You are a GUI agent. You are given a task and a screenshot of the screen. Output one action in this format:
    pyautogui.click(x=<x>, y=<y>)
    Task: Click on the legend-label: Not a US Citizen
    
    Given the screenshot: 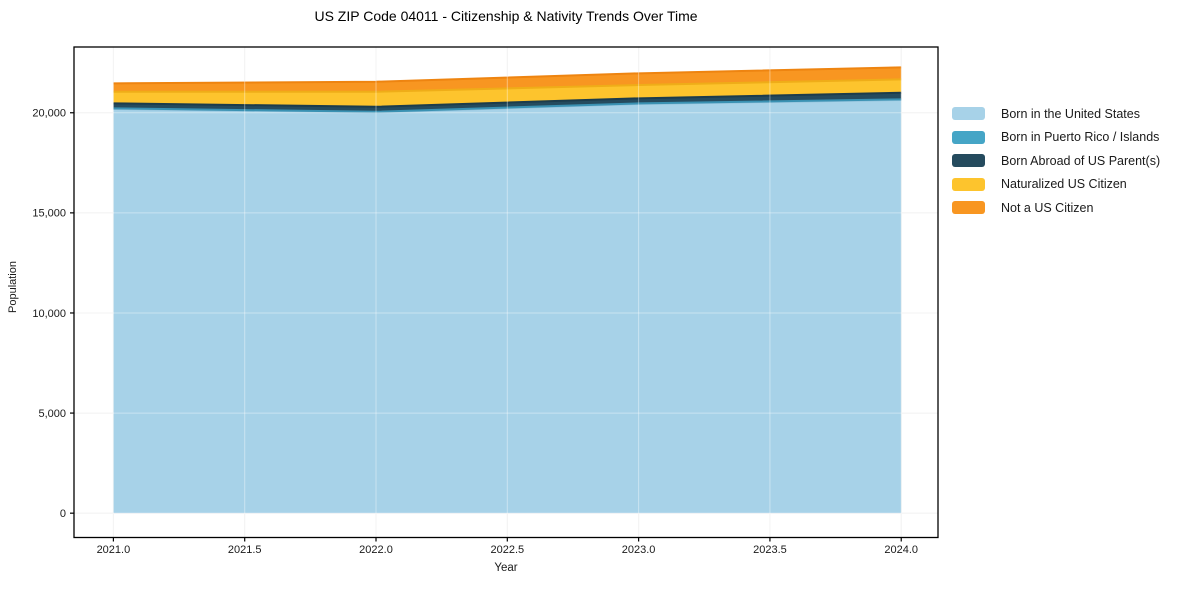 What is the action you would take?
    pyautogui.click(x=1047, y=207)
    